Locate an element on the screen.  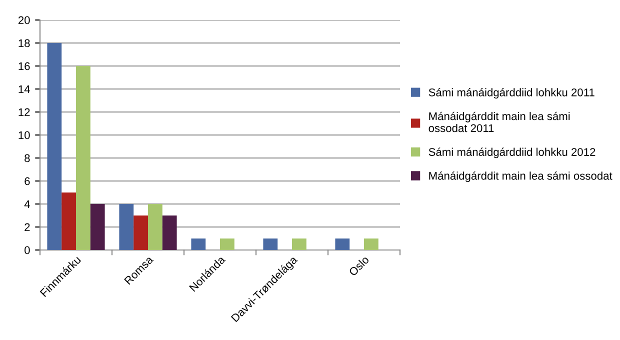
y-tick-label: 2 is located at coordinates (27, 227).